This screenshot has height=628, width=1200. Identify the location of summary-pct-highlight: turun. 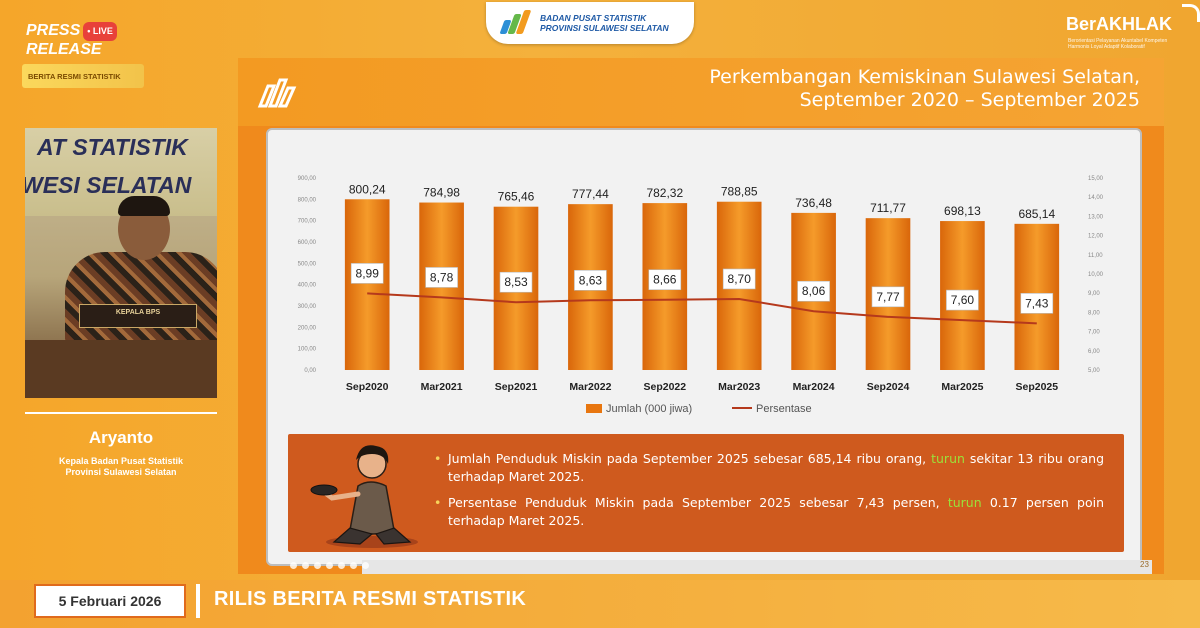
(964, 502).